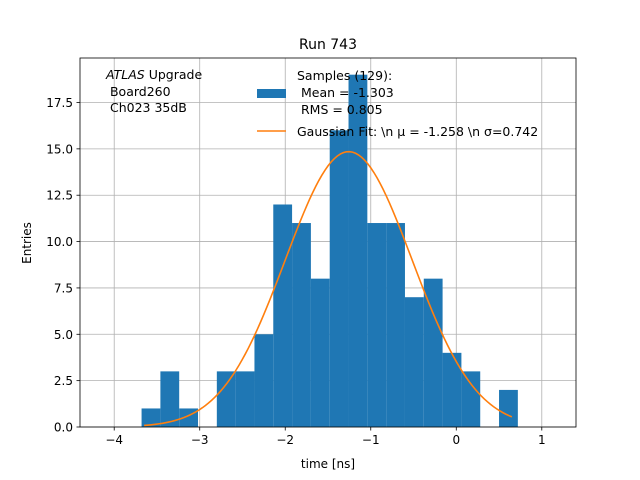 This screenshot has width=640, height=480. What do you see at coordinates (63, 265) in the screenshot?
I see `y-axis-ticks: 0.0 2.5 5.0 7.5 10.0 12.5 15.0 17.5` at bounding box center [63, 265].